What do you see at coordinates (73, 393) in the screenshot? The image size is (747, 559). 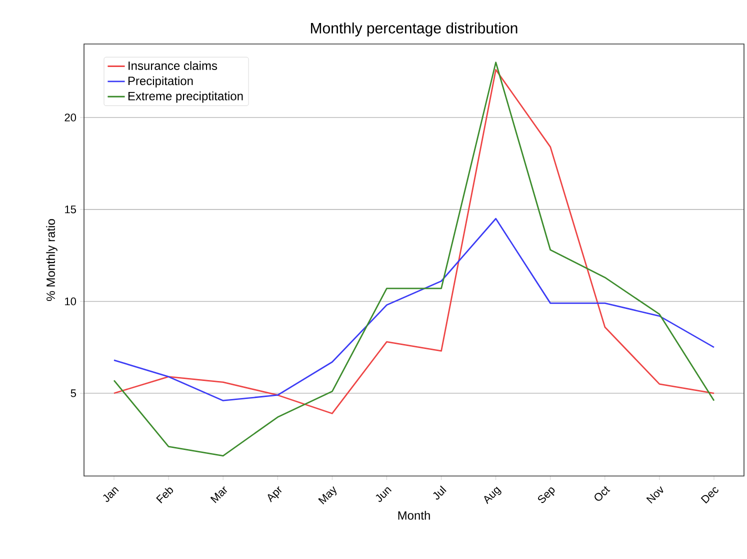 I see `y-tick-label: 5` at bounding box center [73, 393].